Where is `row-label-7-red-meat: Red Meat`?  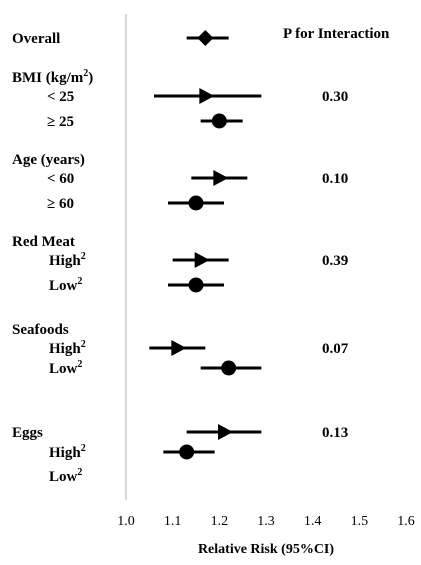
row-label-7-red-meat: Red Meat is located at coordinates (43, 242).